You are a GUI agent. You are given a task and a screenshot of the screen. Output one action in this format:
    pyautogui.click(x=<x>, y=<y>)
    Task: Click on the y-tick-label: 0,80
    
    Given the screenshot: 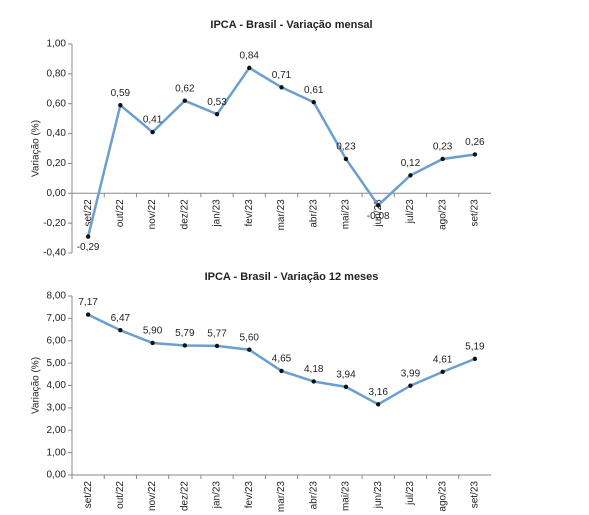 What is the action you would take?
    pyautogui.click(x=57, y=73)
    